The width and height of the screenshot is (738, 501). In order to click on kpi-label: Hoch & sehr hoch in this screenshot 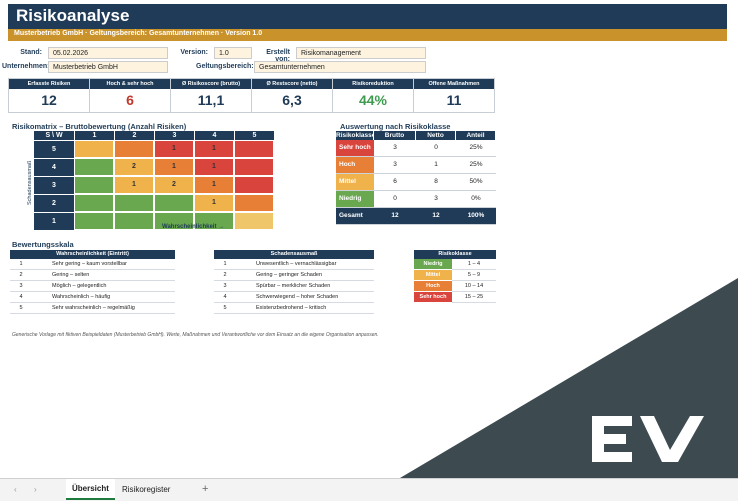, I will do `click(130, 84)`.